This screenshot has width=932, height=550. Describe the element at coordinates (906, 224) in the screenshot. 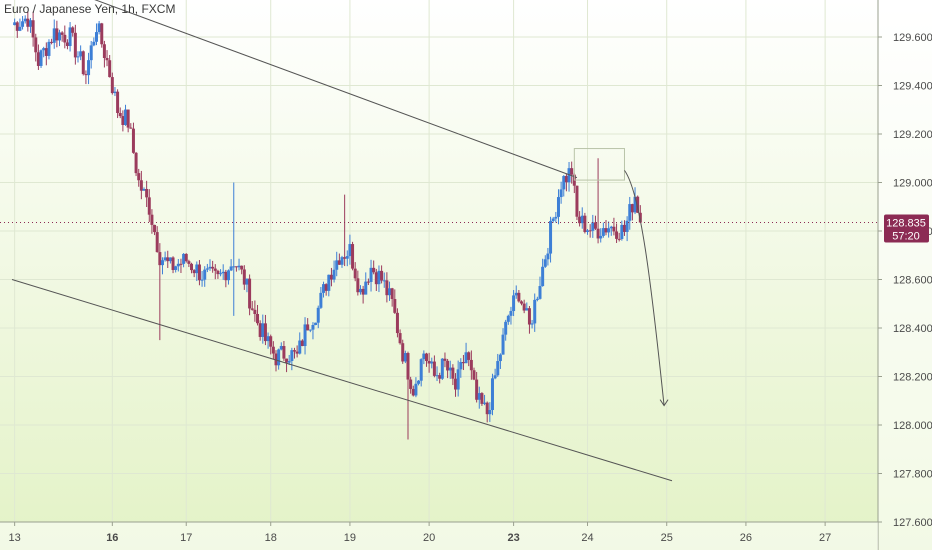

I see `last-price-value: 128.835` at that location.